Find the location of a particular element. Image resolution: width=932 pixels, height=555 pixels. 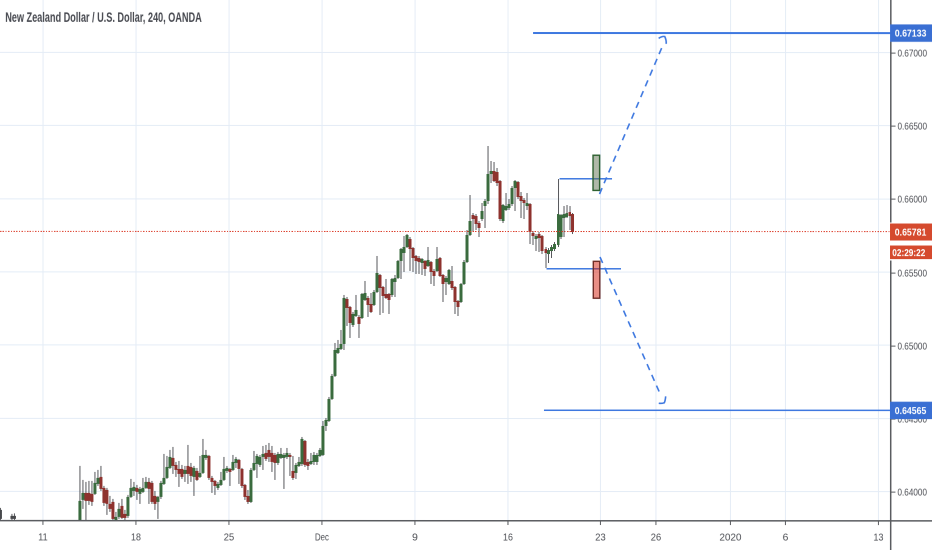

svg-text: 0.65000 is located at coordinates (912, 347).